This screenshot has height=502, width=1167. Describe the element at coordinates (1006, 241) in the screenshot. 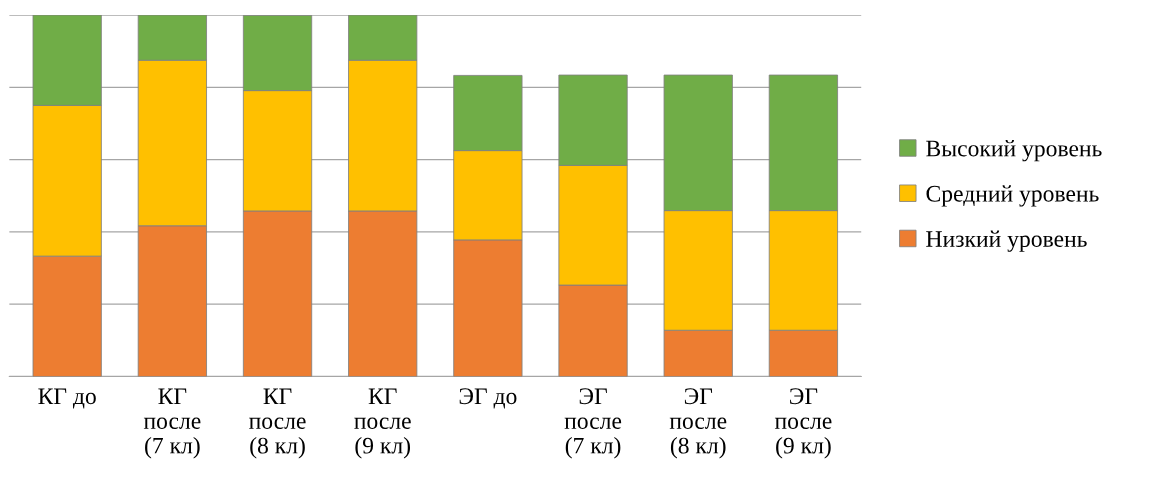

I see `legend-label: Низкий уровень` at that location.